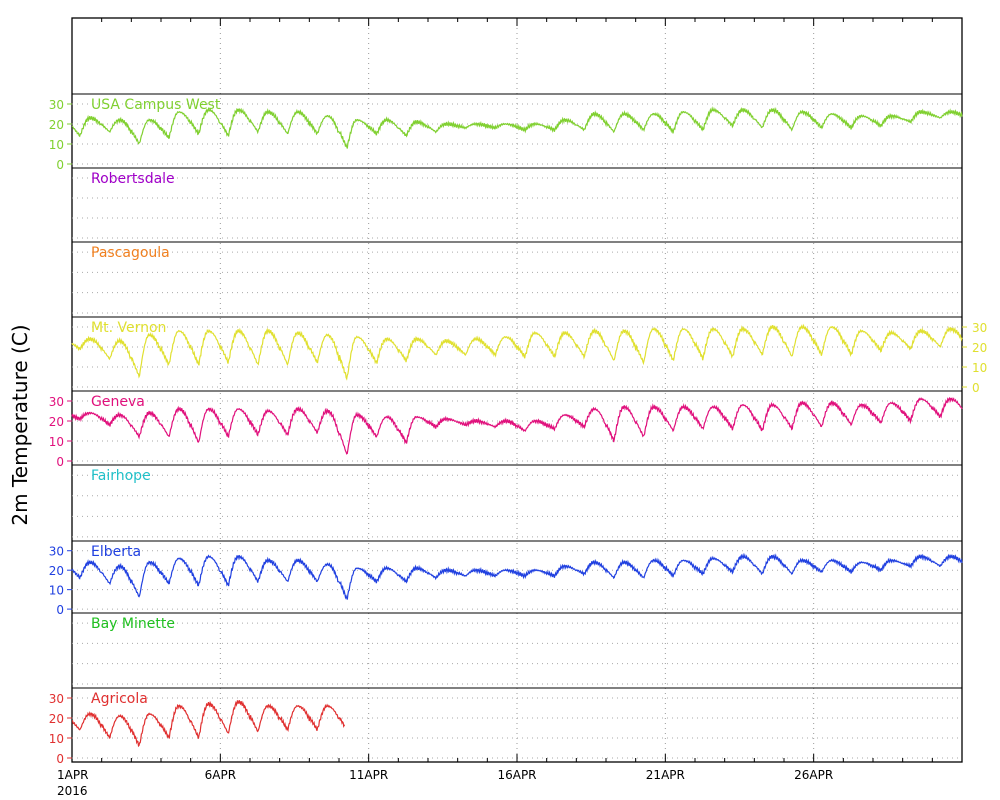 The width and height of the screenshot is (1000, 800). Describe the element at coordinates (119, 699) in the screenshot. I see `station-label: Agricola` at that location.